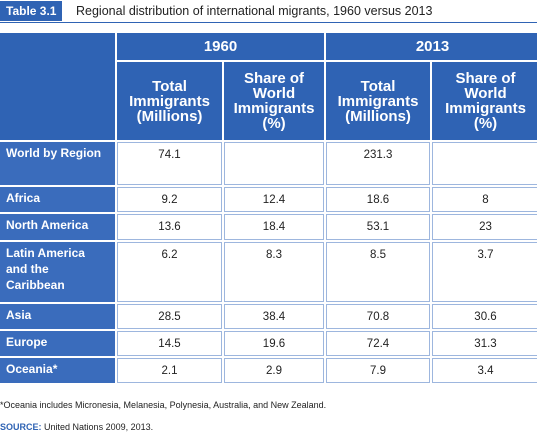  I want to click on cell-value: 3.7, so click(484, 272).